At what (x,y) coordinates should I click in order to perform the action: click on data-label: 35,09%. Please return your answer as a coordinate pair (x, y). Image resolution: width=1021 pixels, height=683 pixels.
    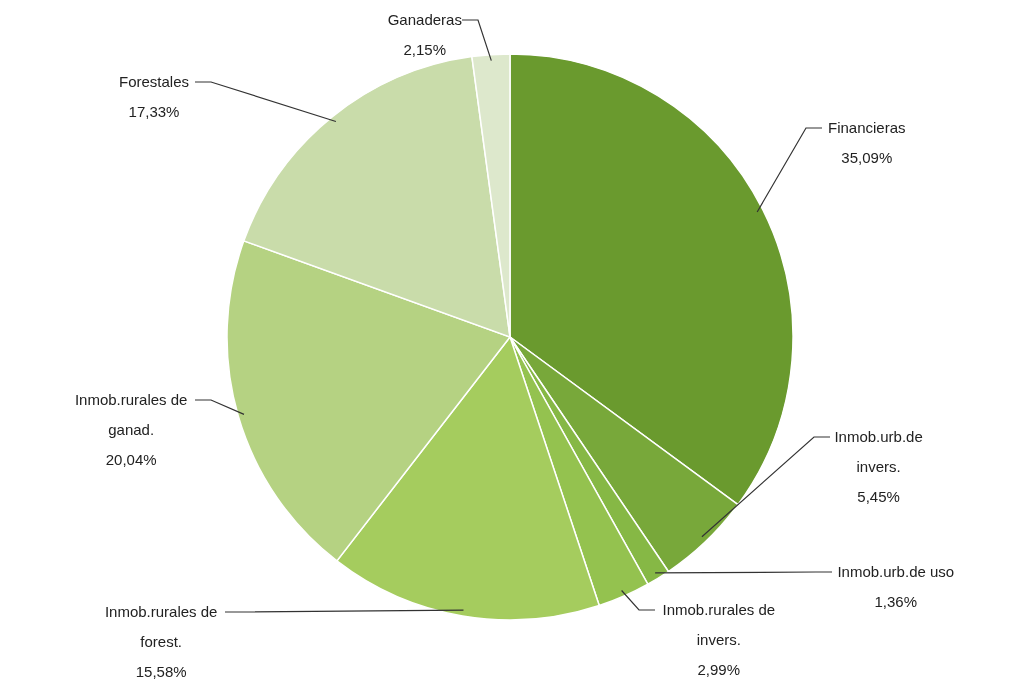
    Looking at the image, I should click on (867, 157).